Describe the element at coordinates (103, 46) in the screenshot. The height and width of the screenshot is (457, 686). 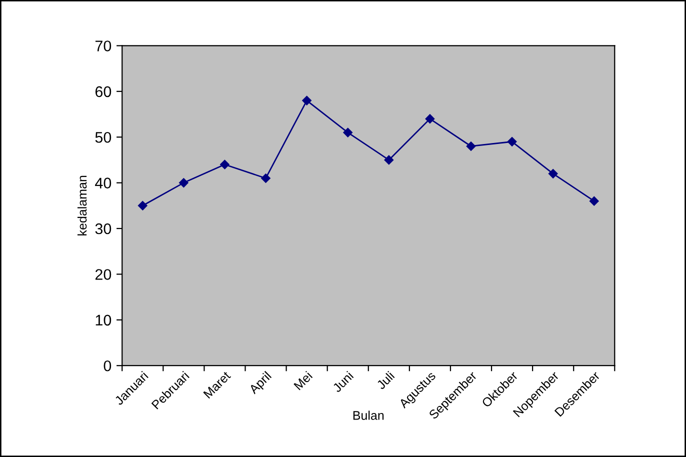
I see `y-tick-label: 70` at that location.